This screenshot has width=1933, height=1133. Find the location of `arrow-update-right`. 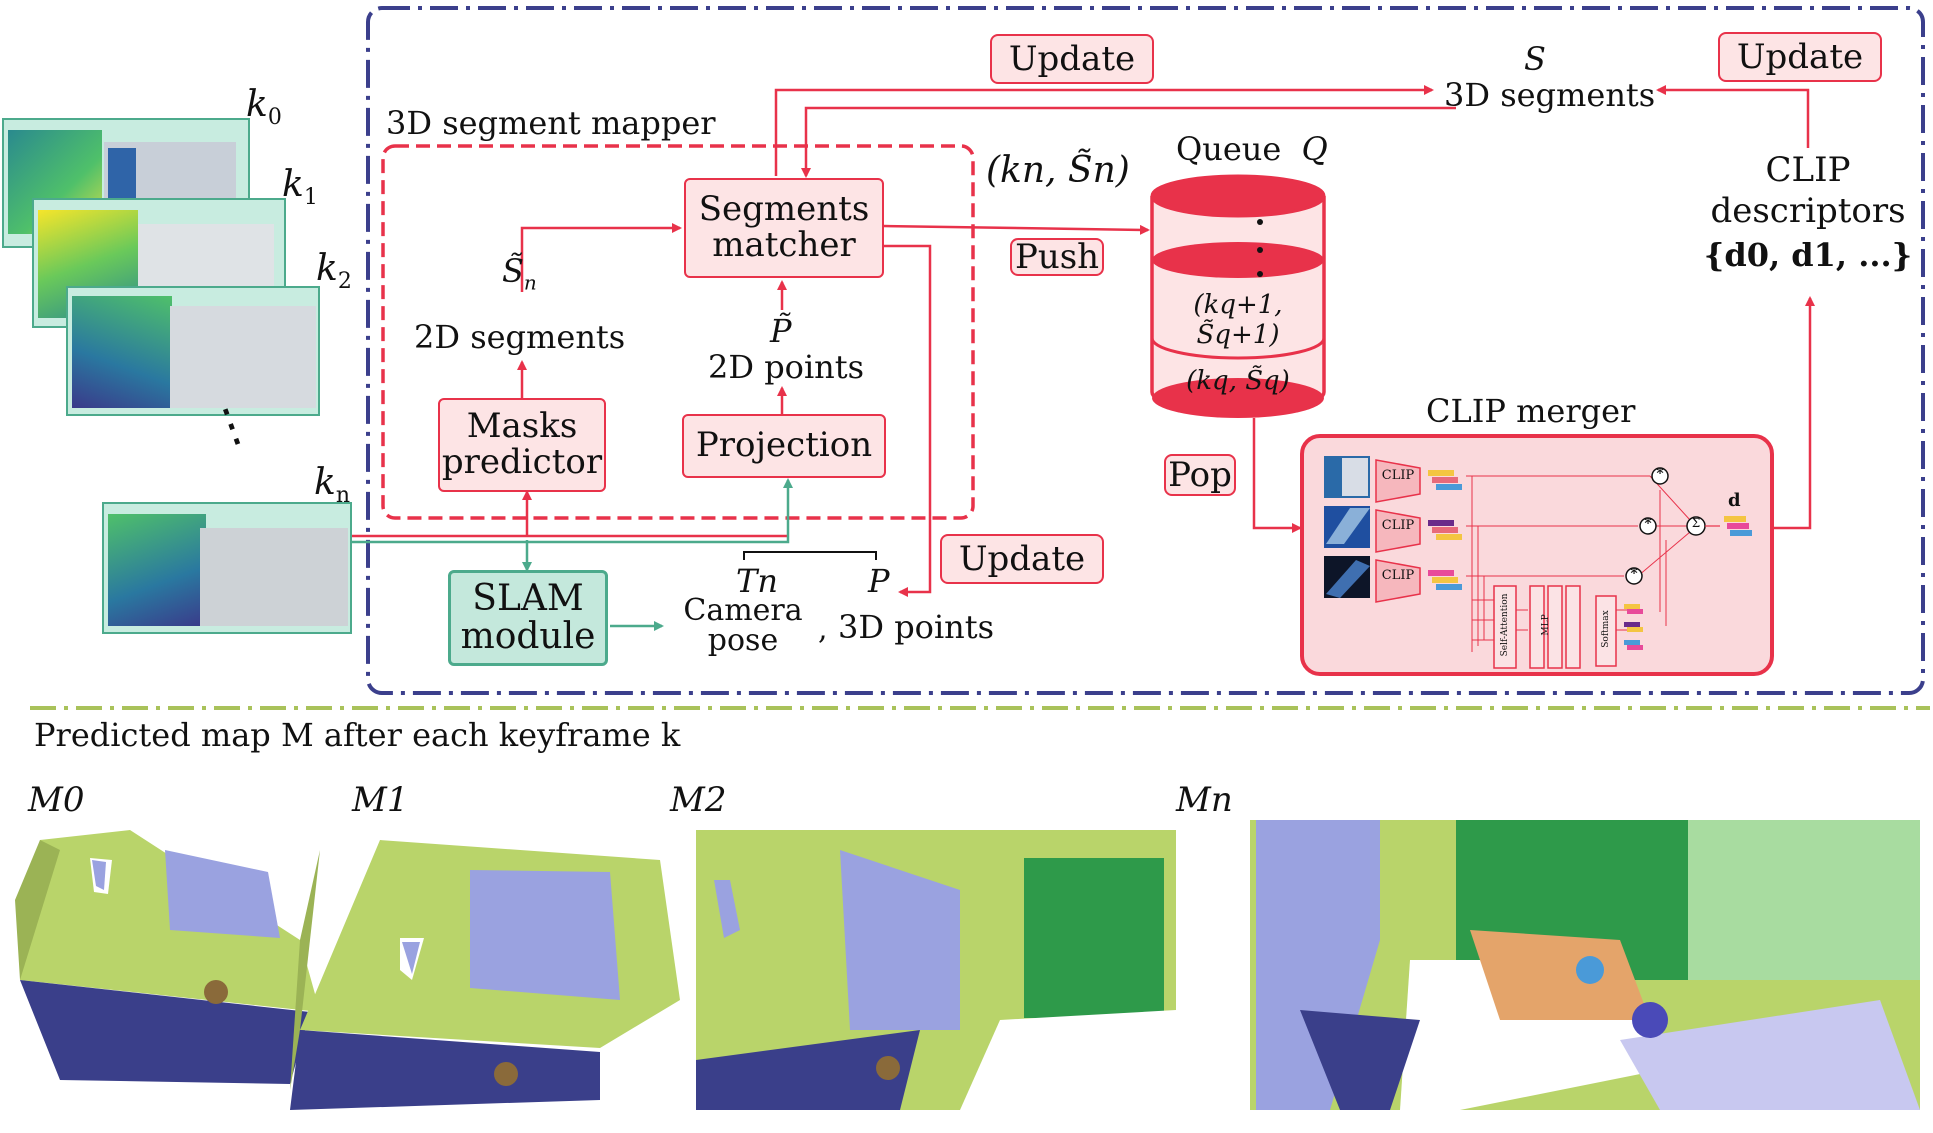

arrow-update-right is located at coordinates (1733, 116).